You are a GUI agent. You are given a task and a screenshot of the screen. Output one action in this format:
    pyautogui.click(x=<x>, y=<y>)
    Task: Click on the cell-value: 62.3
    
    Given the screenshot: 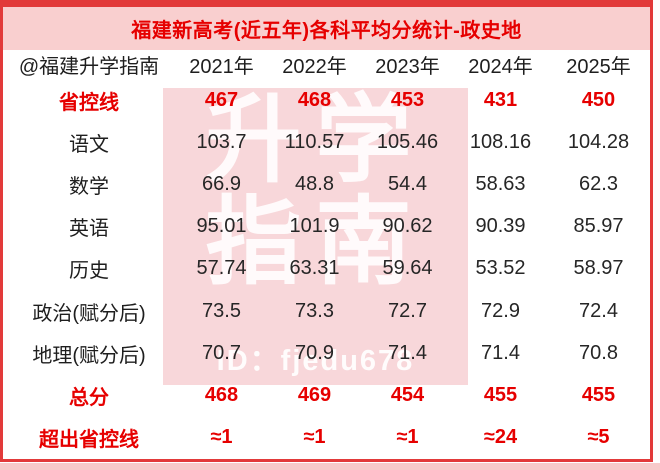 What is the action you would take?
    pyautogui.click(x=598, y=184)
    